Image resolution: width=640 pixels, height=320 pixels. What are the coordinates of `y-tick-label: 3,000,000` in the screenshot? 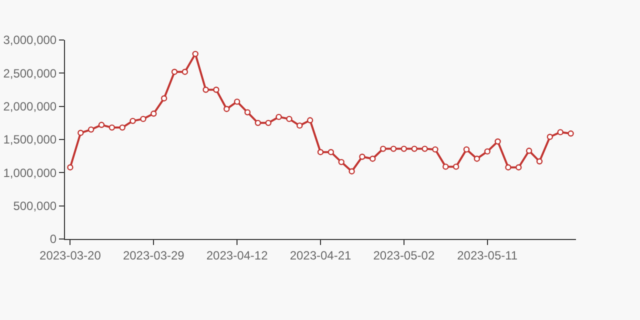 It's located at (30, 40).